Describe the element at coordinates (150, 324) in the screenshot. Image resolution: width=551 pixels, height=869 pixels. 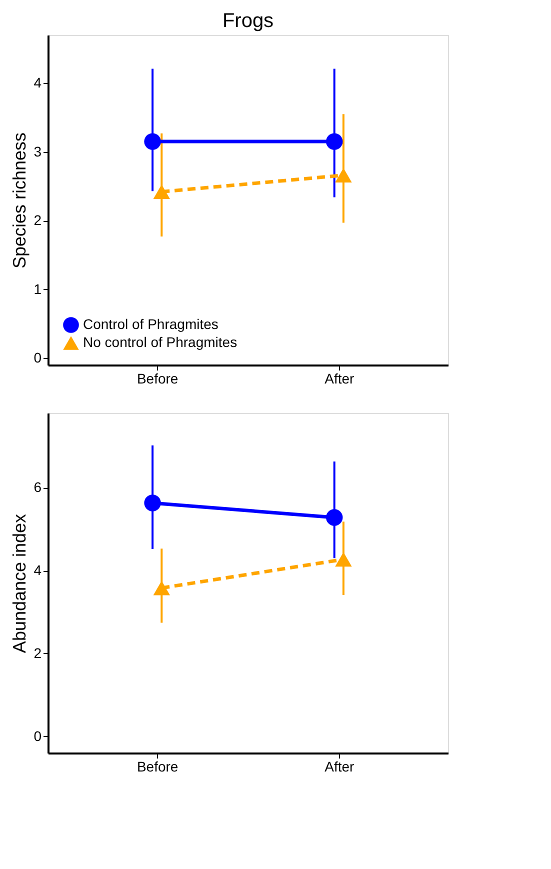
I see `legend-label: Control of Phragmites` at that location.